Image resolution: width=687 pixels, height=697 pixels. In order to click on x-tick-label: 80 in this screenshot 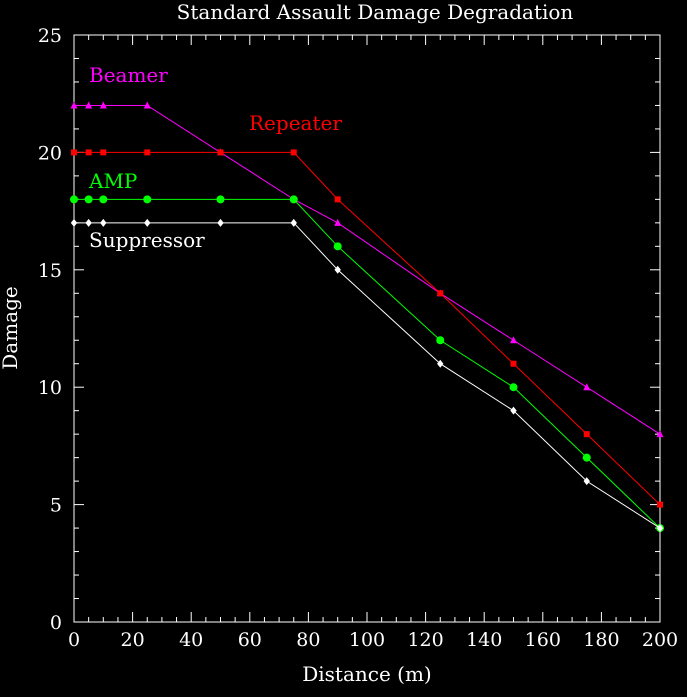, I will do `click(308, 640)`.